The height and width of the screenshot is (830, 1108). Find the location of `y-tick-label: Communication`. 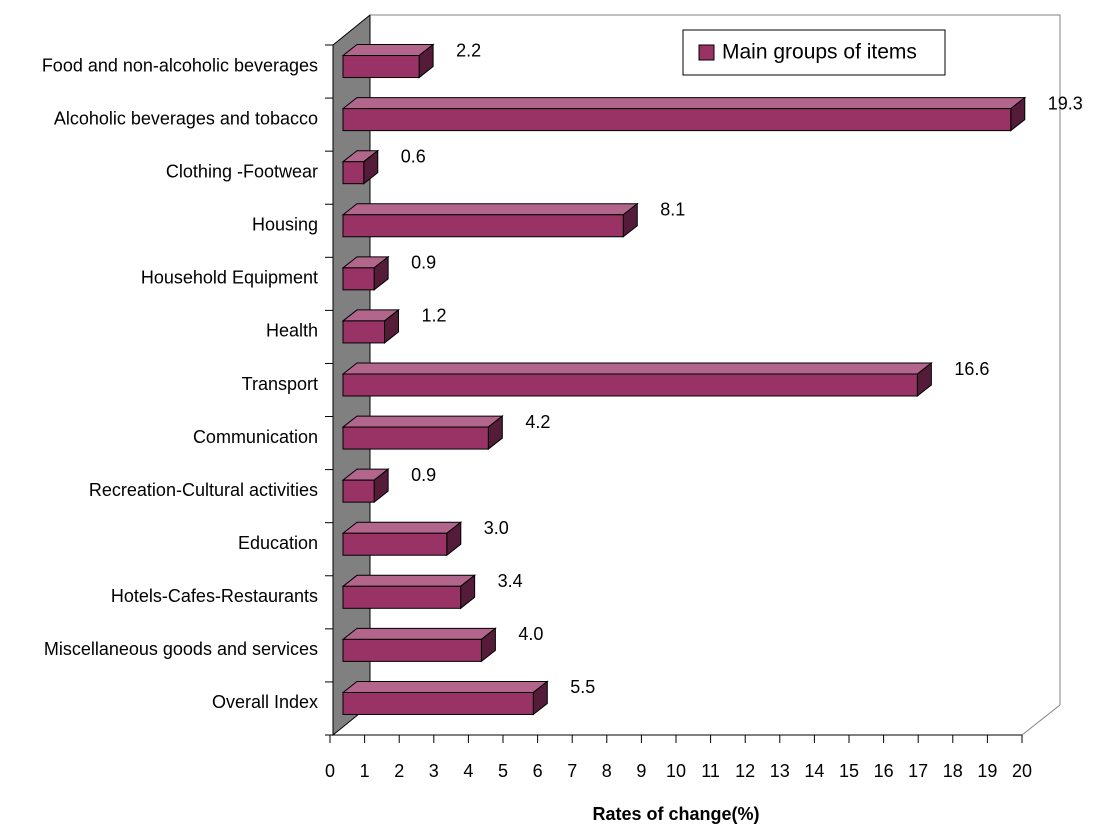

y-tick-label: Communication is located at coordinates (255, 437).